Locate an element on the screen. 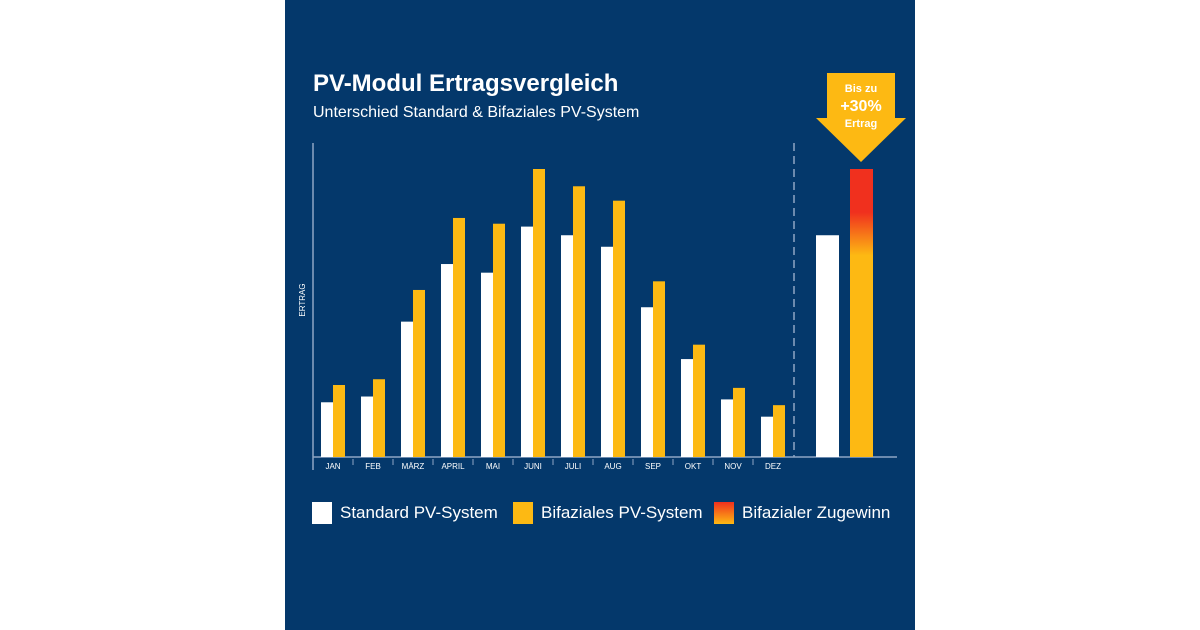 The height and width of the screenshot is (630, 1200). x-tick-label: FEB is located at coordinates (373, 466).